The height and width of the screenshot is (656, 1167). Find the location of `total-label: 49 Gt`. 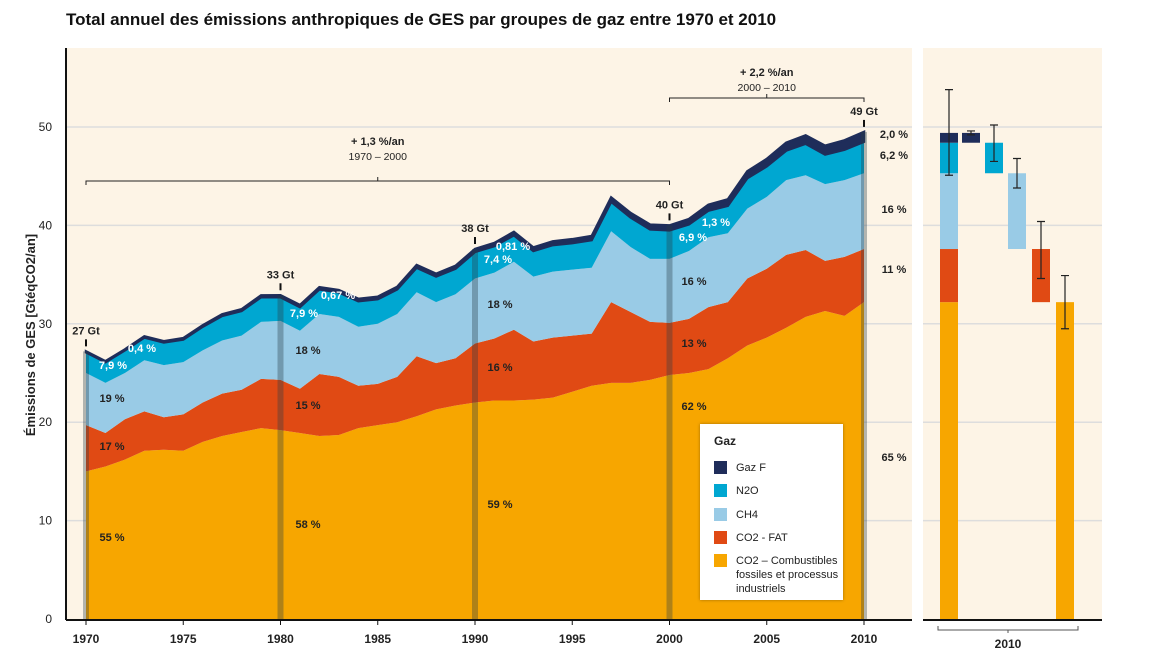

total-label: 49 Gt is located at coordinates (864, 112).